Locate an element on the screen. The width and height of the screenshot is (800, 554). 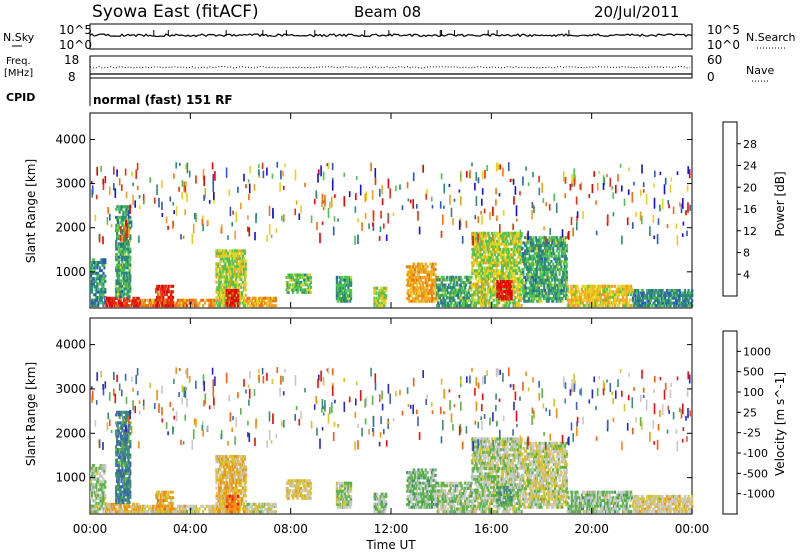
y-tick-label: 2000 is located at coordinates (70, 228).